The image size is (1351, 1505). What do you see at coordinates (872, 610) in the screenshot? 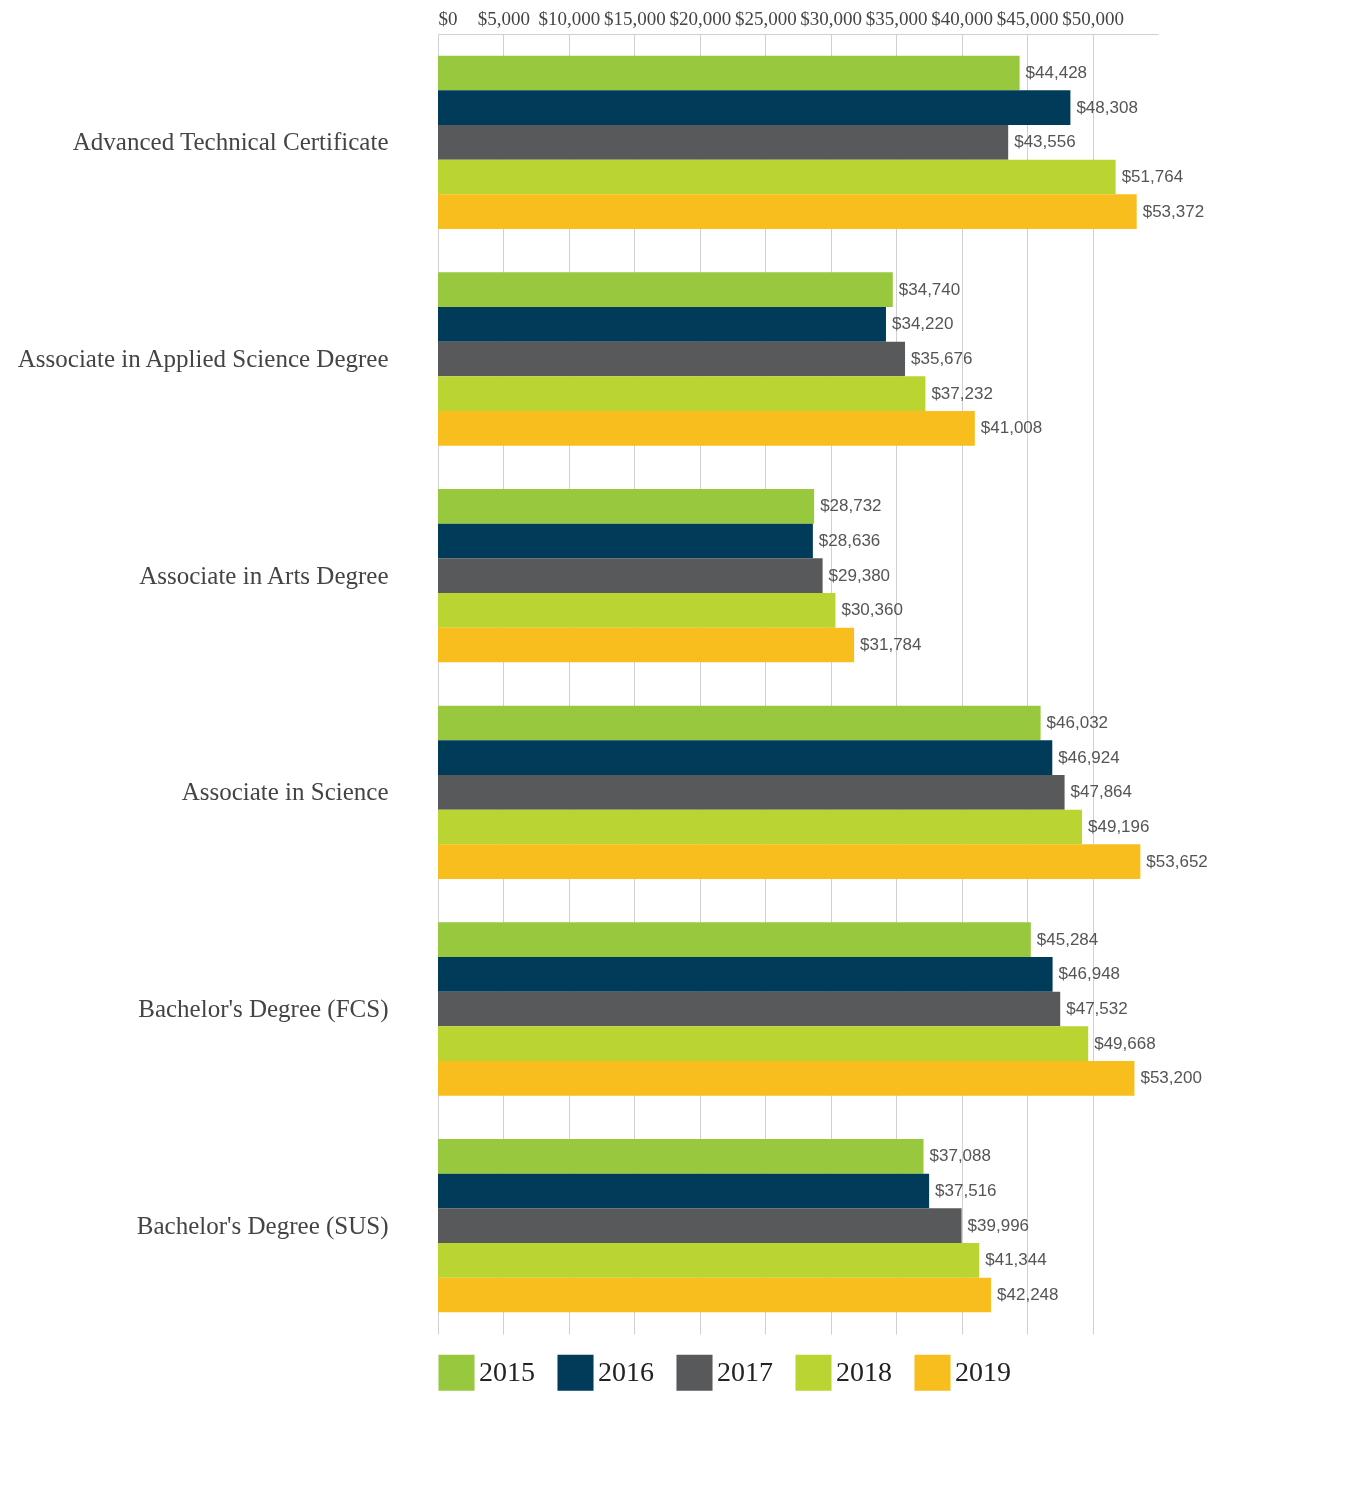
I see `data-label: $30,360` at bounding box center [872, 610].